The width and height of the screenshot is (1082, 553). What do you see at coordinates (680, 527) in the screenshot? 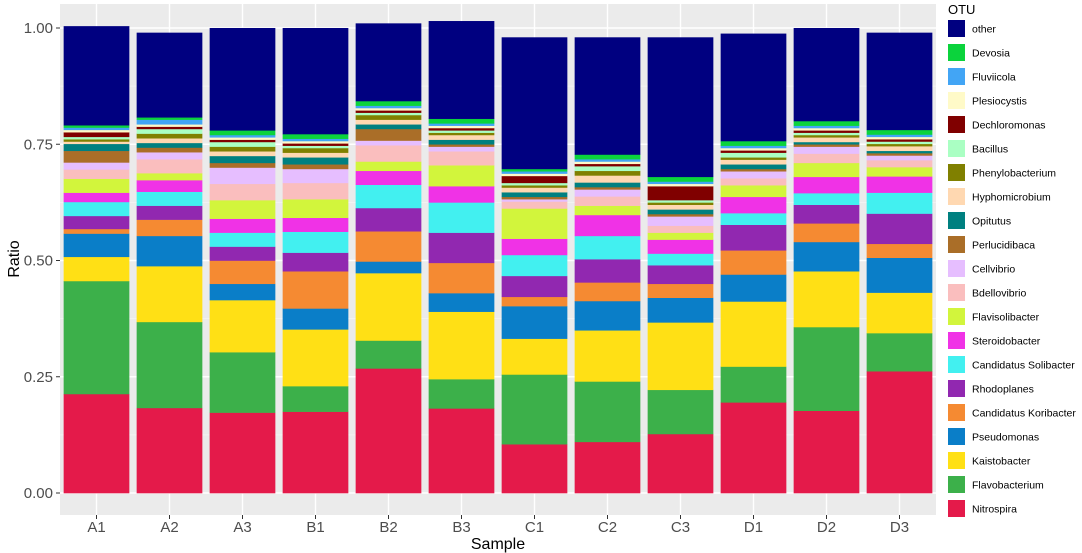
I see `x-tick-label: C3` at bounding box center [680, 527].